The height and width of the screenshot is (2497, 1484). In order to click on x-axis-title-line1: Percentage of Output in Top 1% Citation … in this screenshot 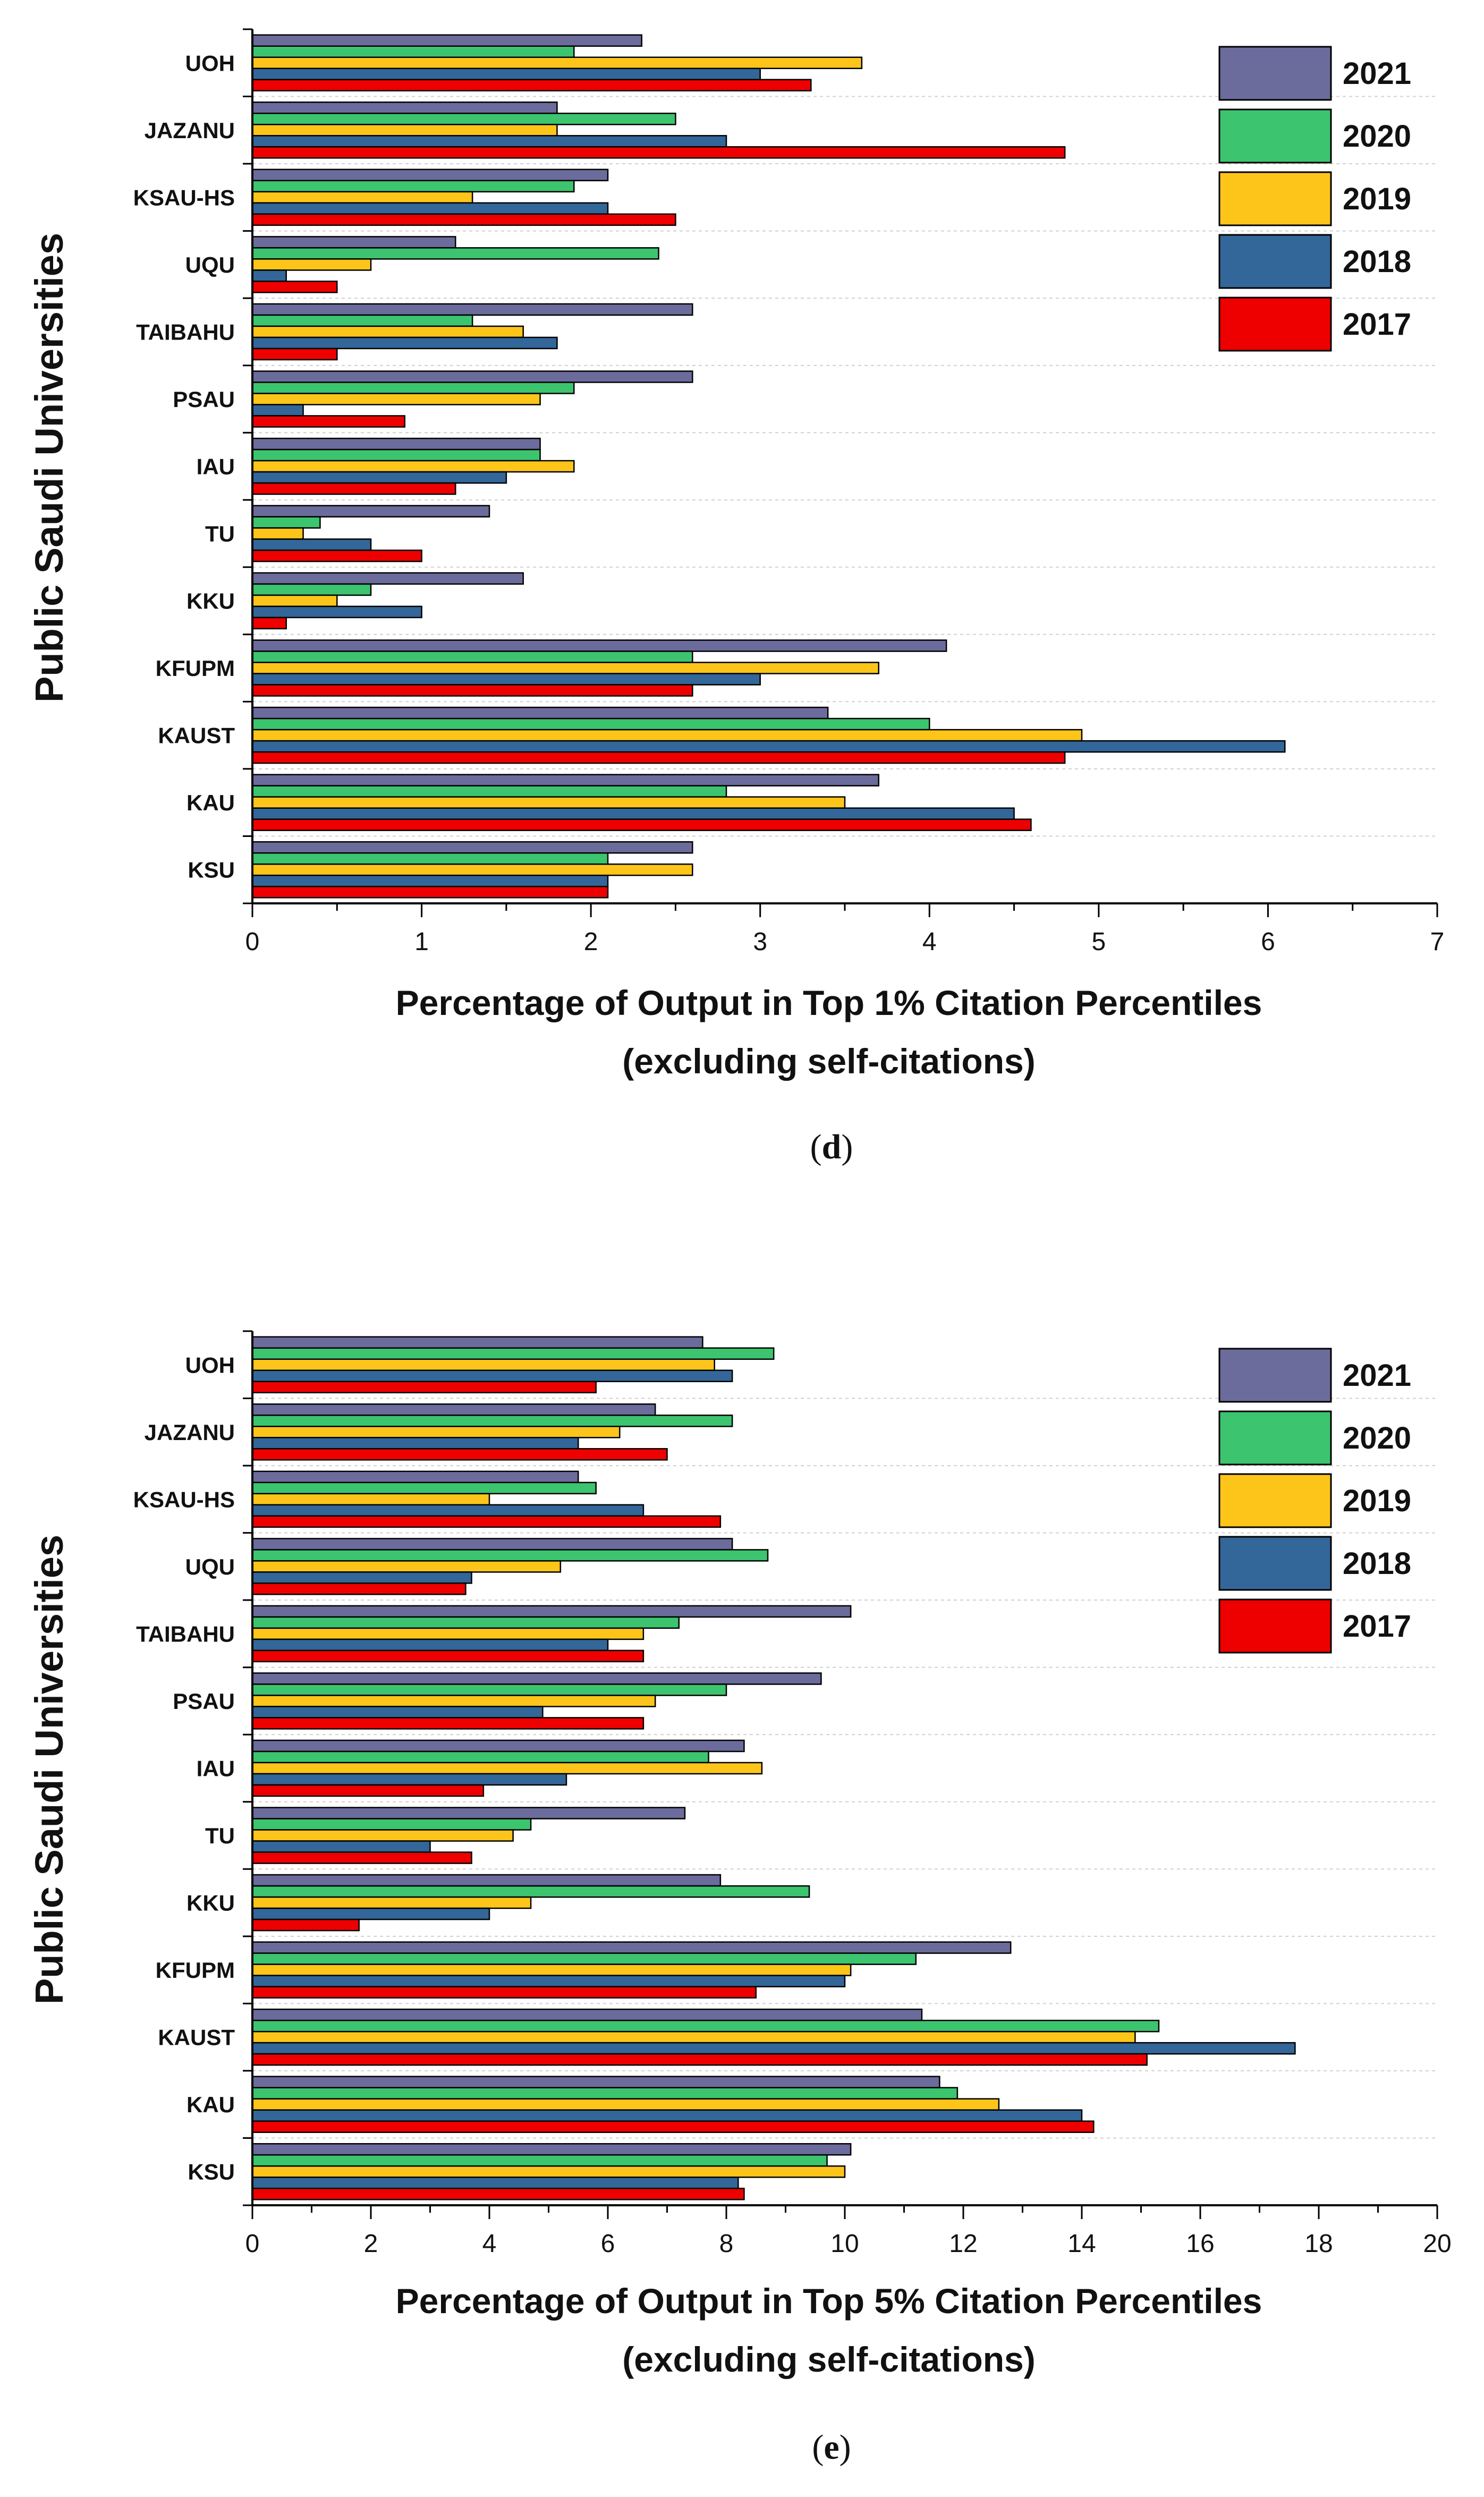, I will do `click(829, 1002)`.